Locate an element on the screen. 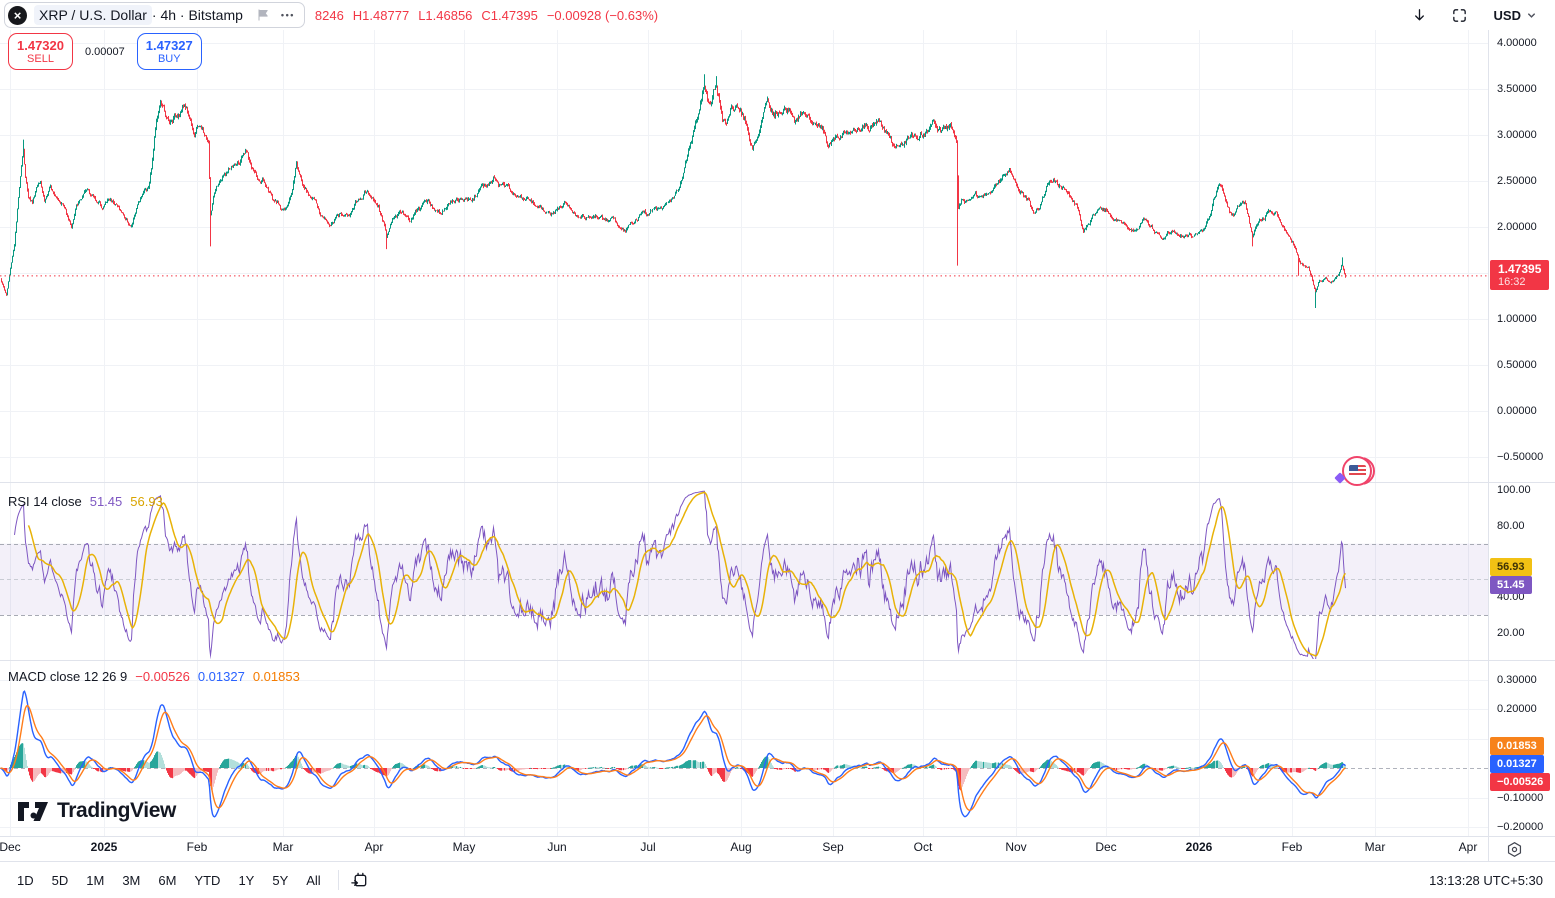  go-to-date-button is located at coordinates (360, 880).